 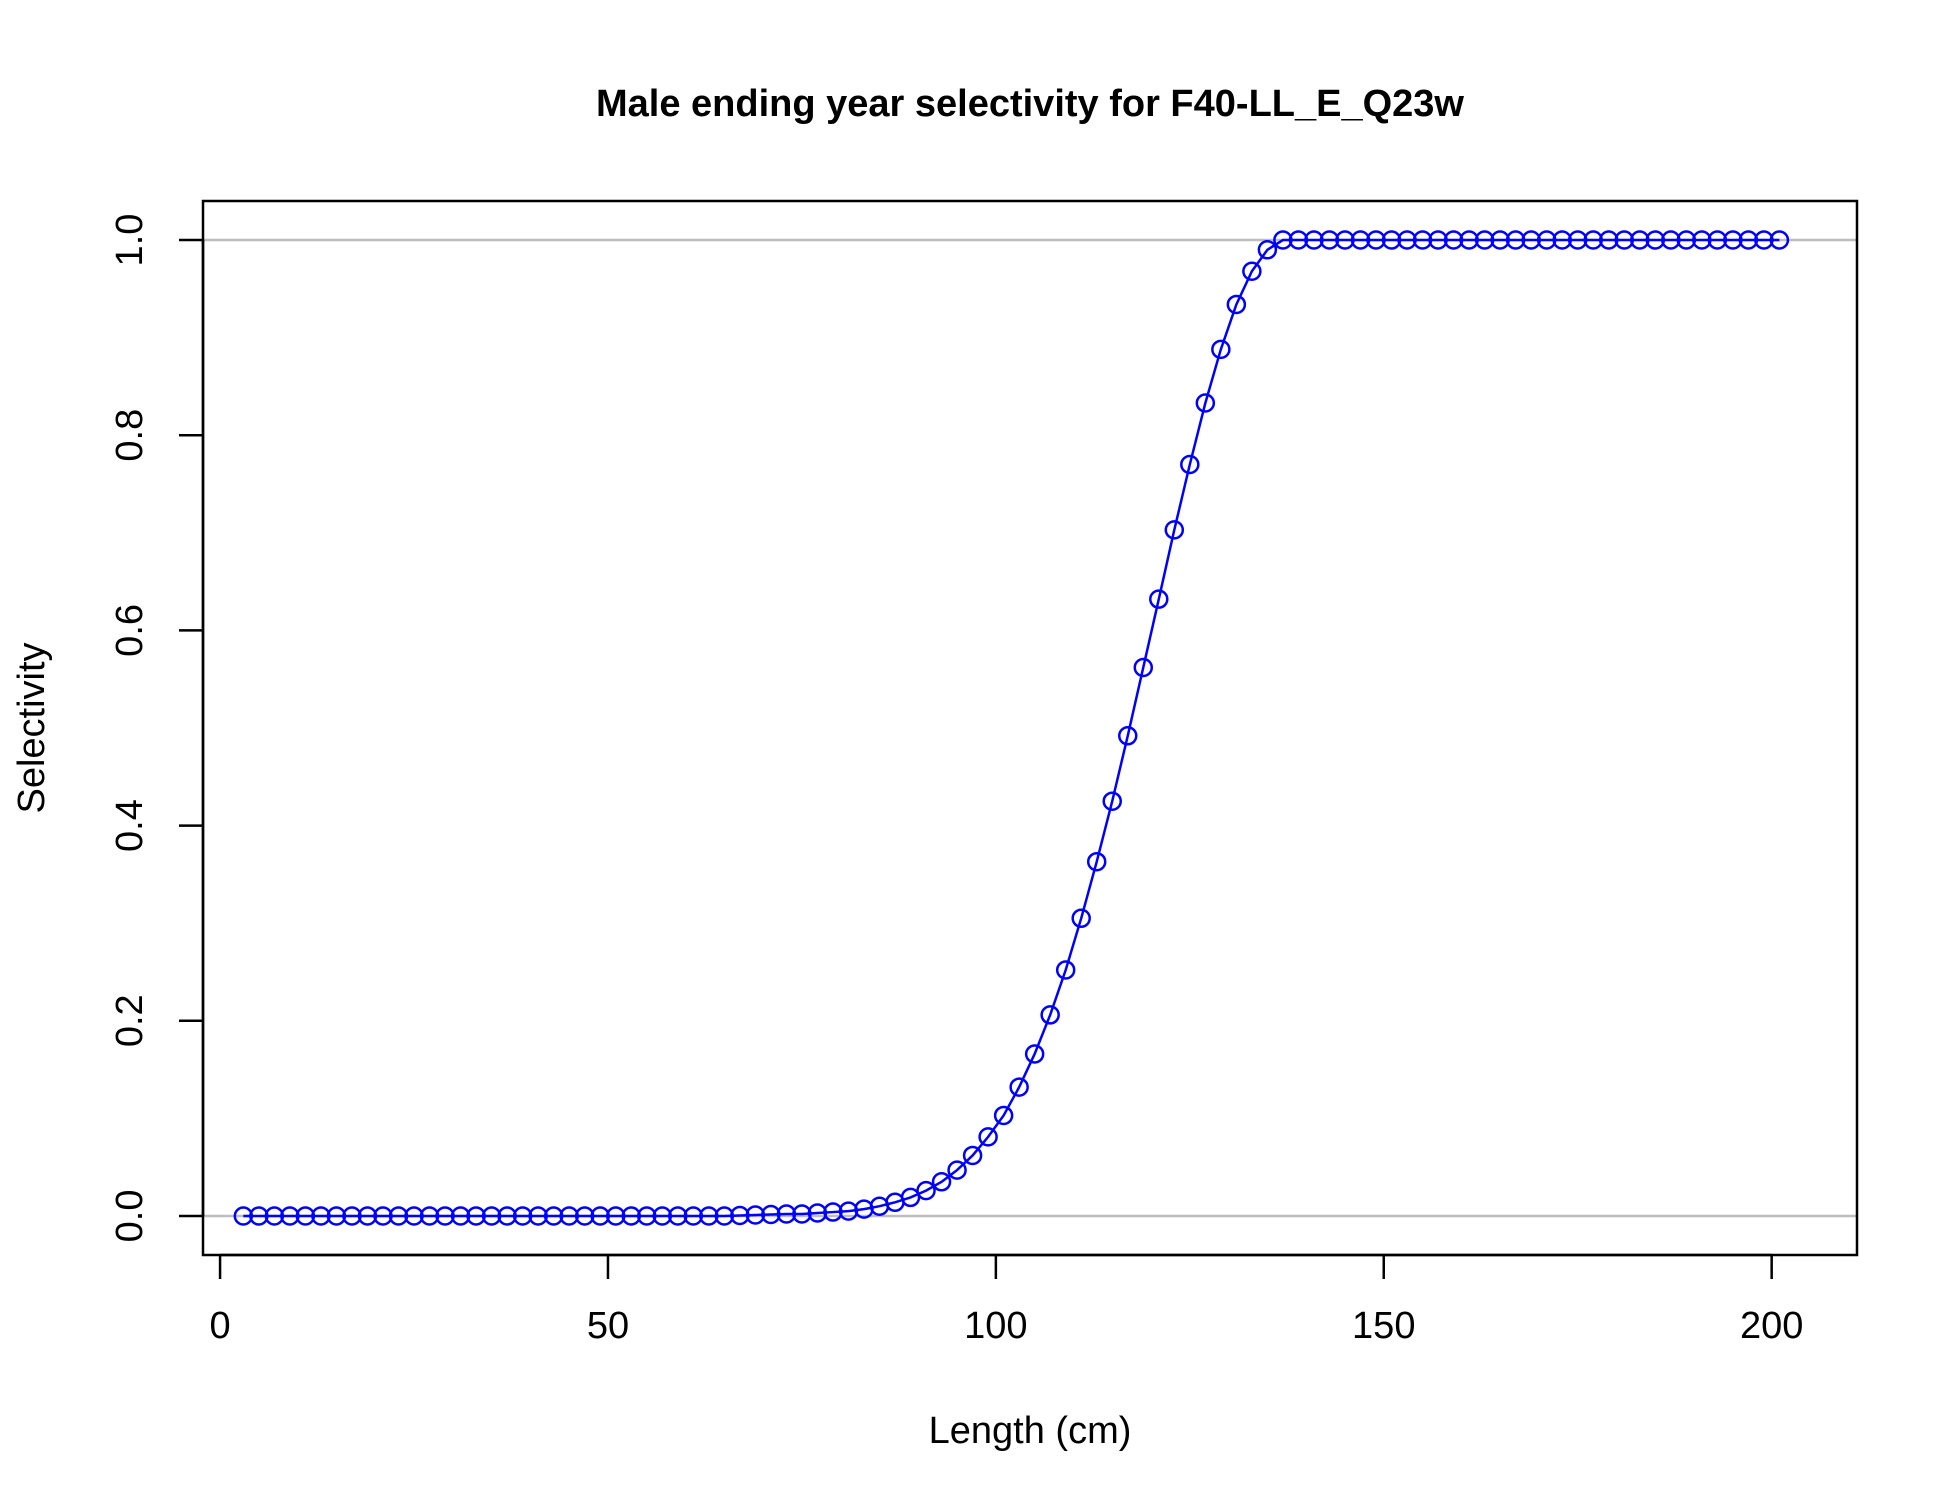 I want to click on y-tick-label-0: 0.0, so click(x=130, y=1216).